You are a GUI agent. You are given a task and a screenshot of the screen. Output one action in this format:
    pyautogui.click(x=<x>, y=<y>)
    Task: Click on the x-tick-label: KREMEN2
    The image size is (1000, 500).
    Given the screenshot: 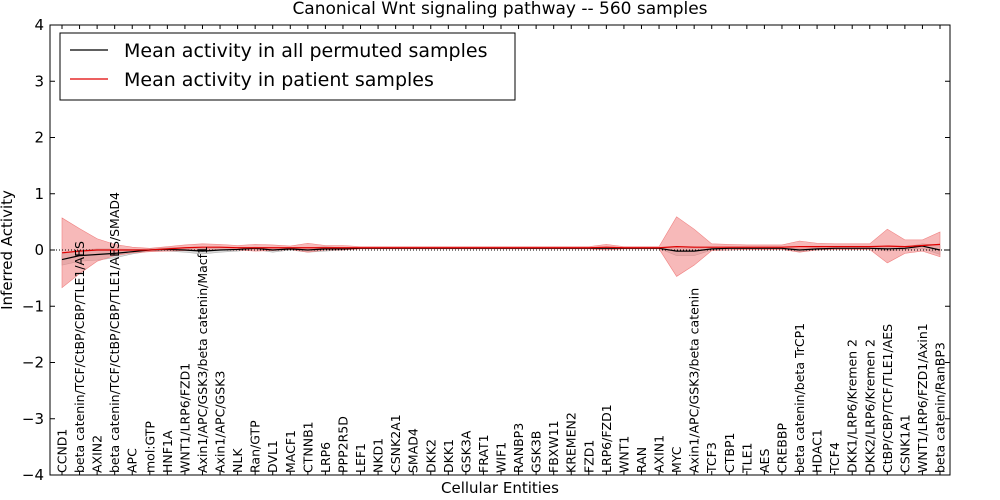 What is the action you would take?
    pyautogui.click(x=571, y=442)
    